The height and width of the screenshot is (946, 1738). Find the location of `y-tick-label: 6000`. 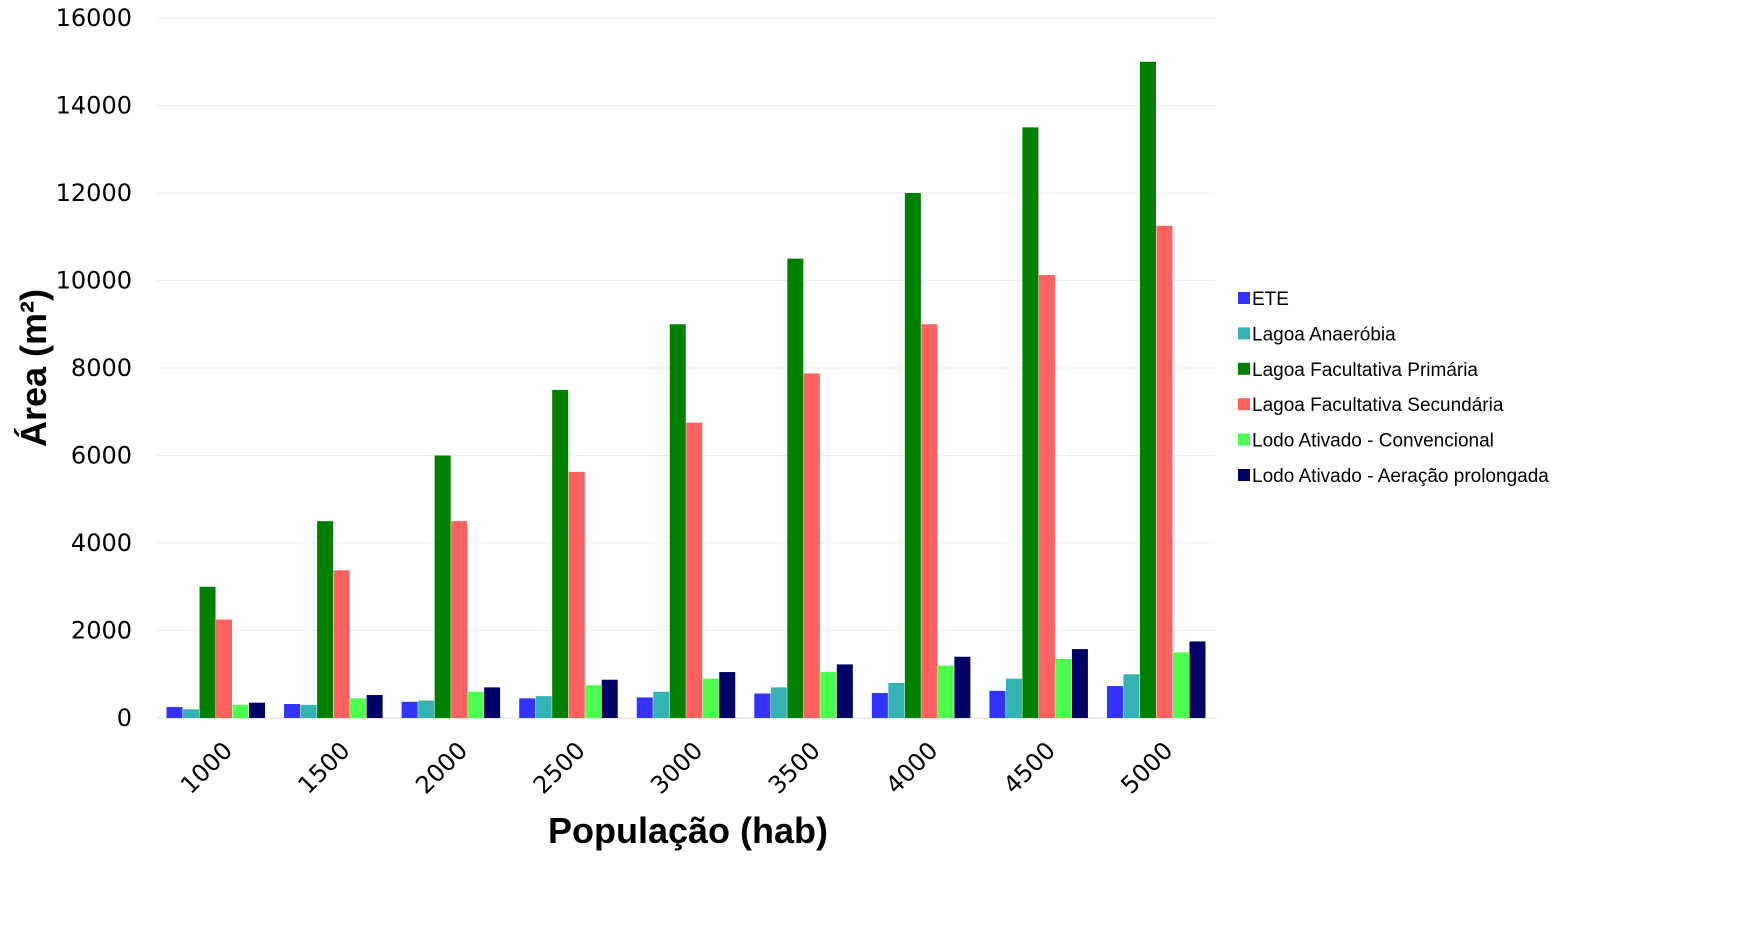

y-tick-label: 6000 is located at coordinates (101, 456).